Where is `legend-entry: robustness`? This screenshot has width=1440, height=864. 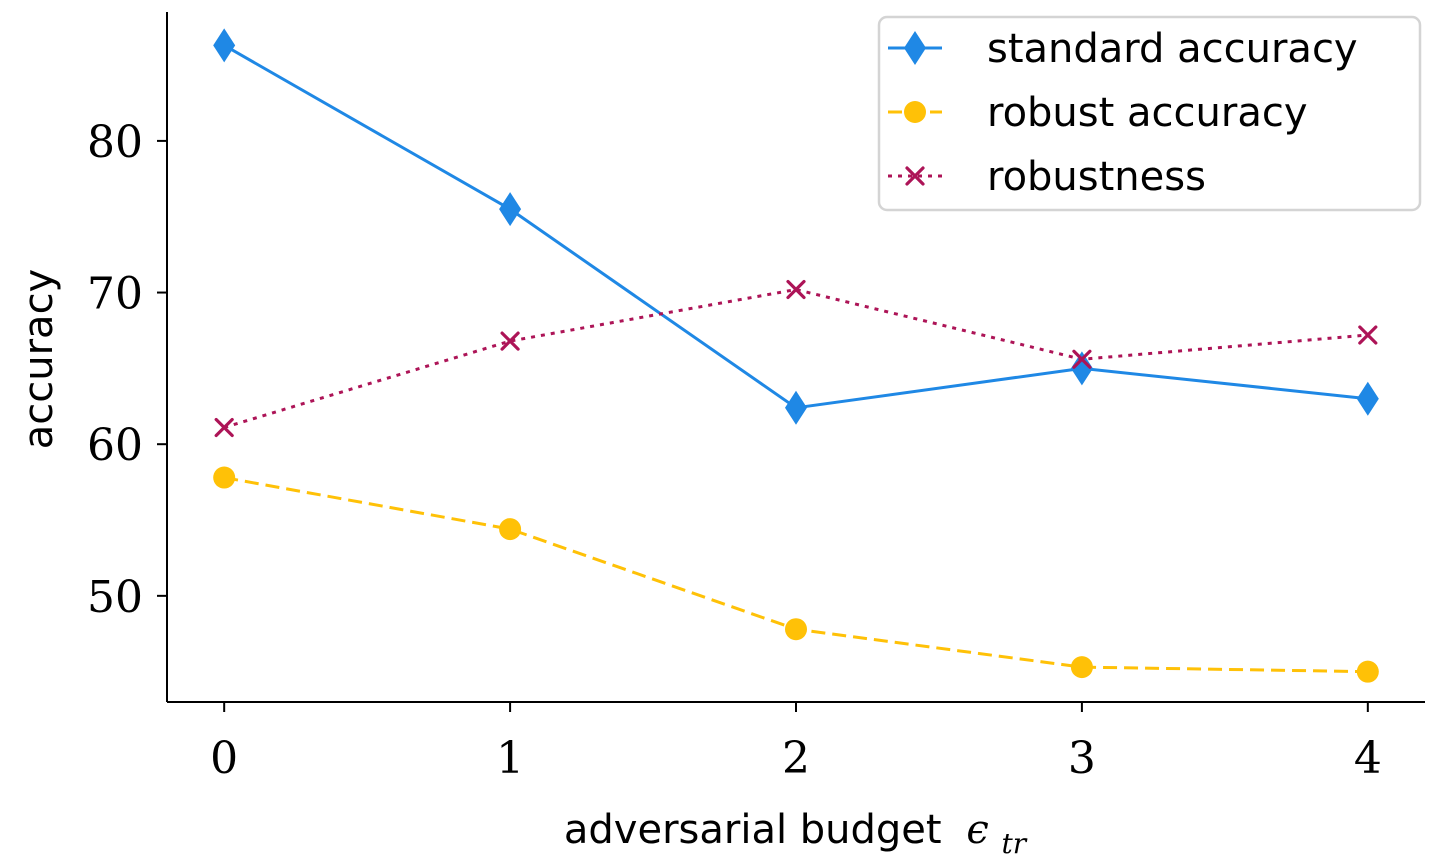
legend-entry: robustness is located at coordinates (1047, 177).